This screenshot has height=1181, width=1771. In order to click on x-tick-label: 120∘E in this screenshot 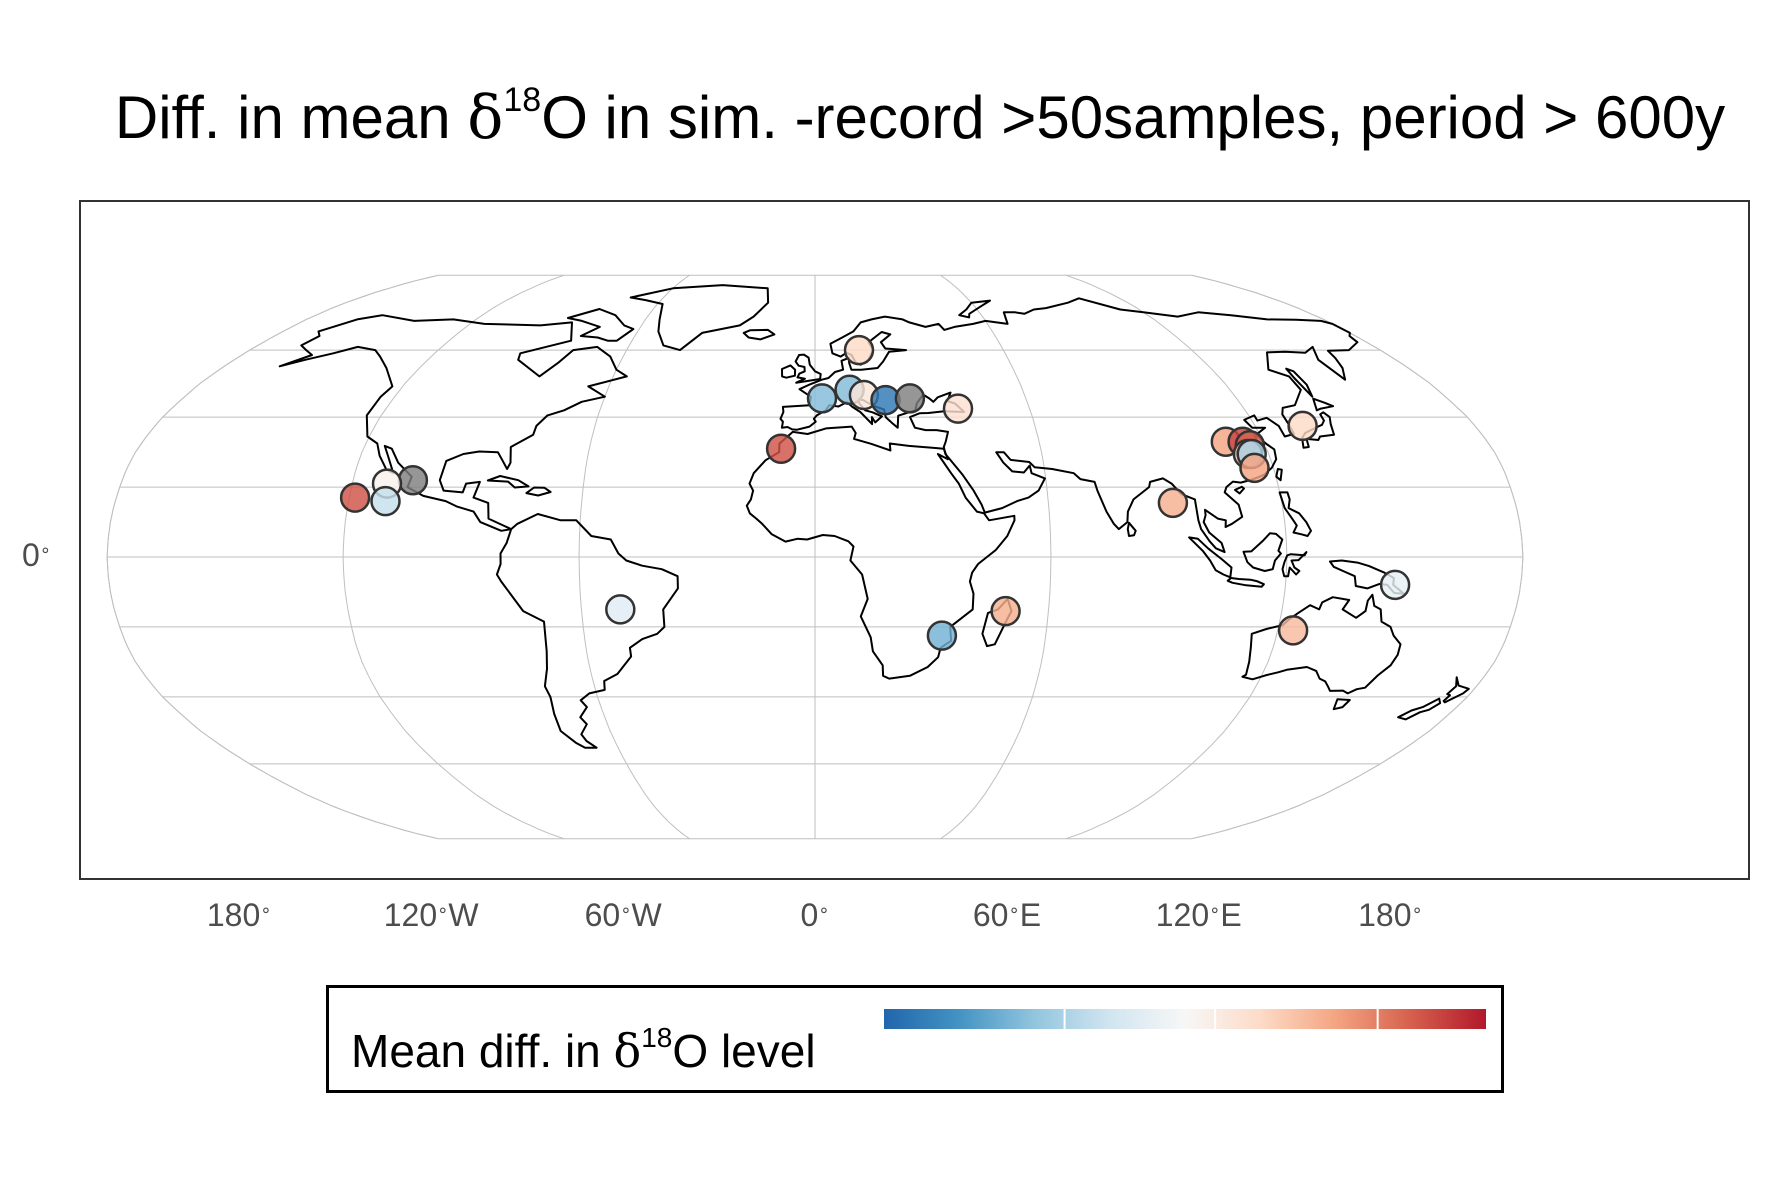, I will do `click(1199, 915)`.